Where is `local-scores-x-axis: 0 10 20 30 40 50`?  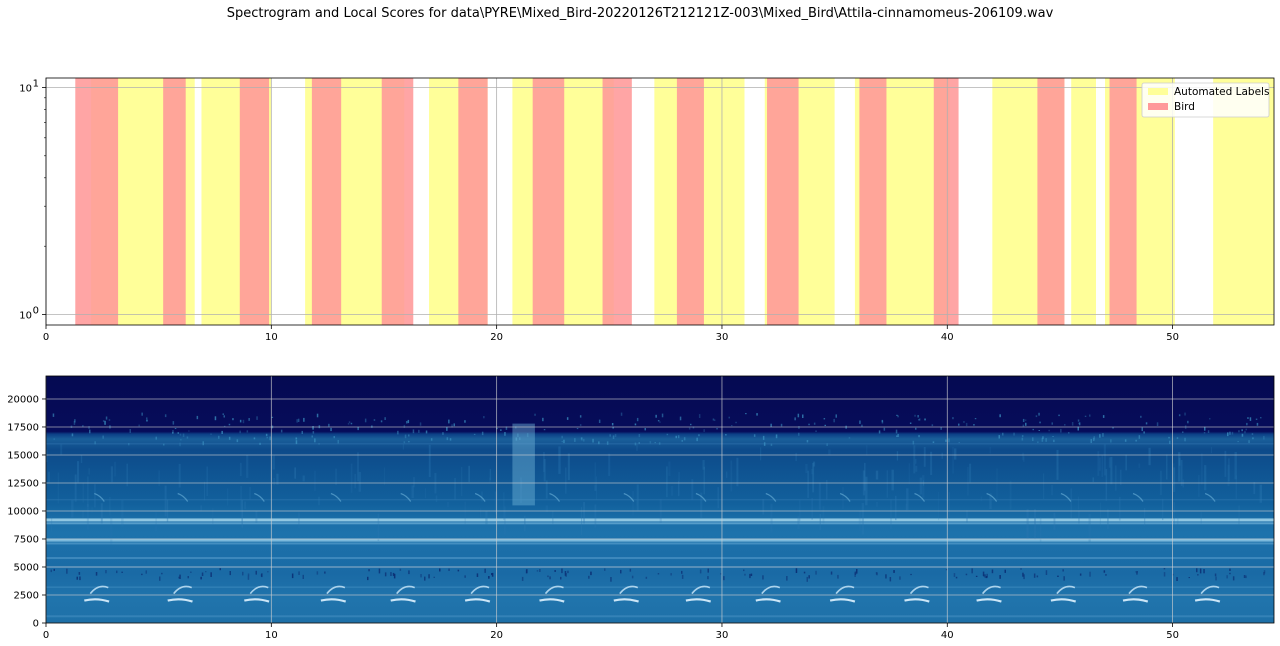 local-scores-x-axis: 0 10 20 30 40 50 is located at coordinates (611, 334).